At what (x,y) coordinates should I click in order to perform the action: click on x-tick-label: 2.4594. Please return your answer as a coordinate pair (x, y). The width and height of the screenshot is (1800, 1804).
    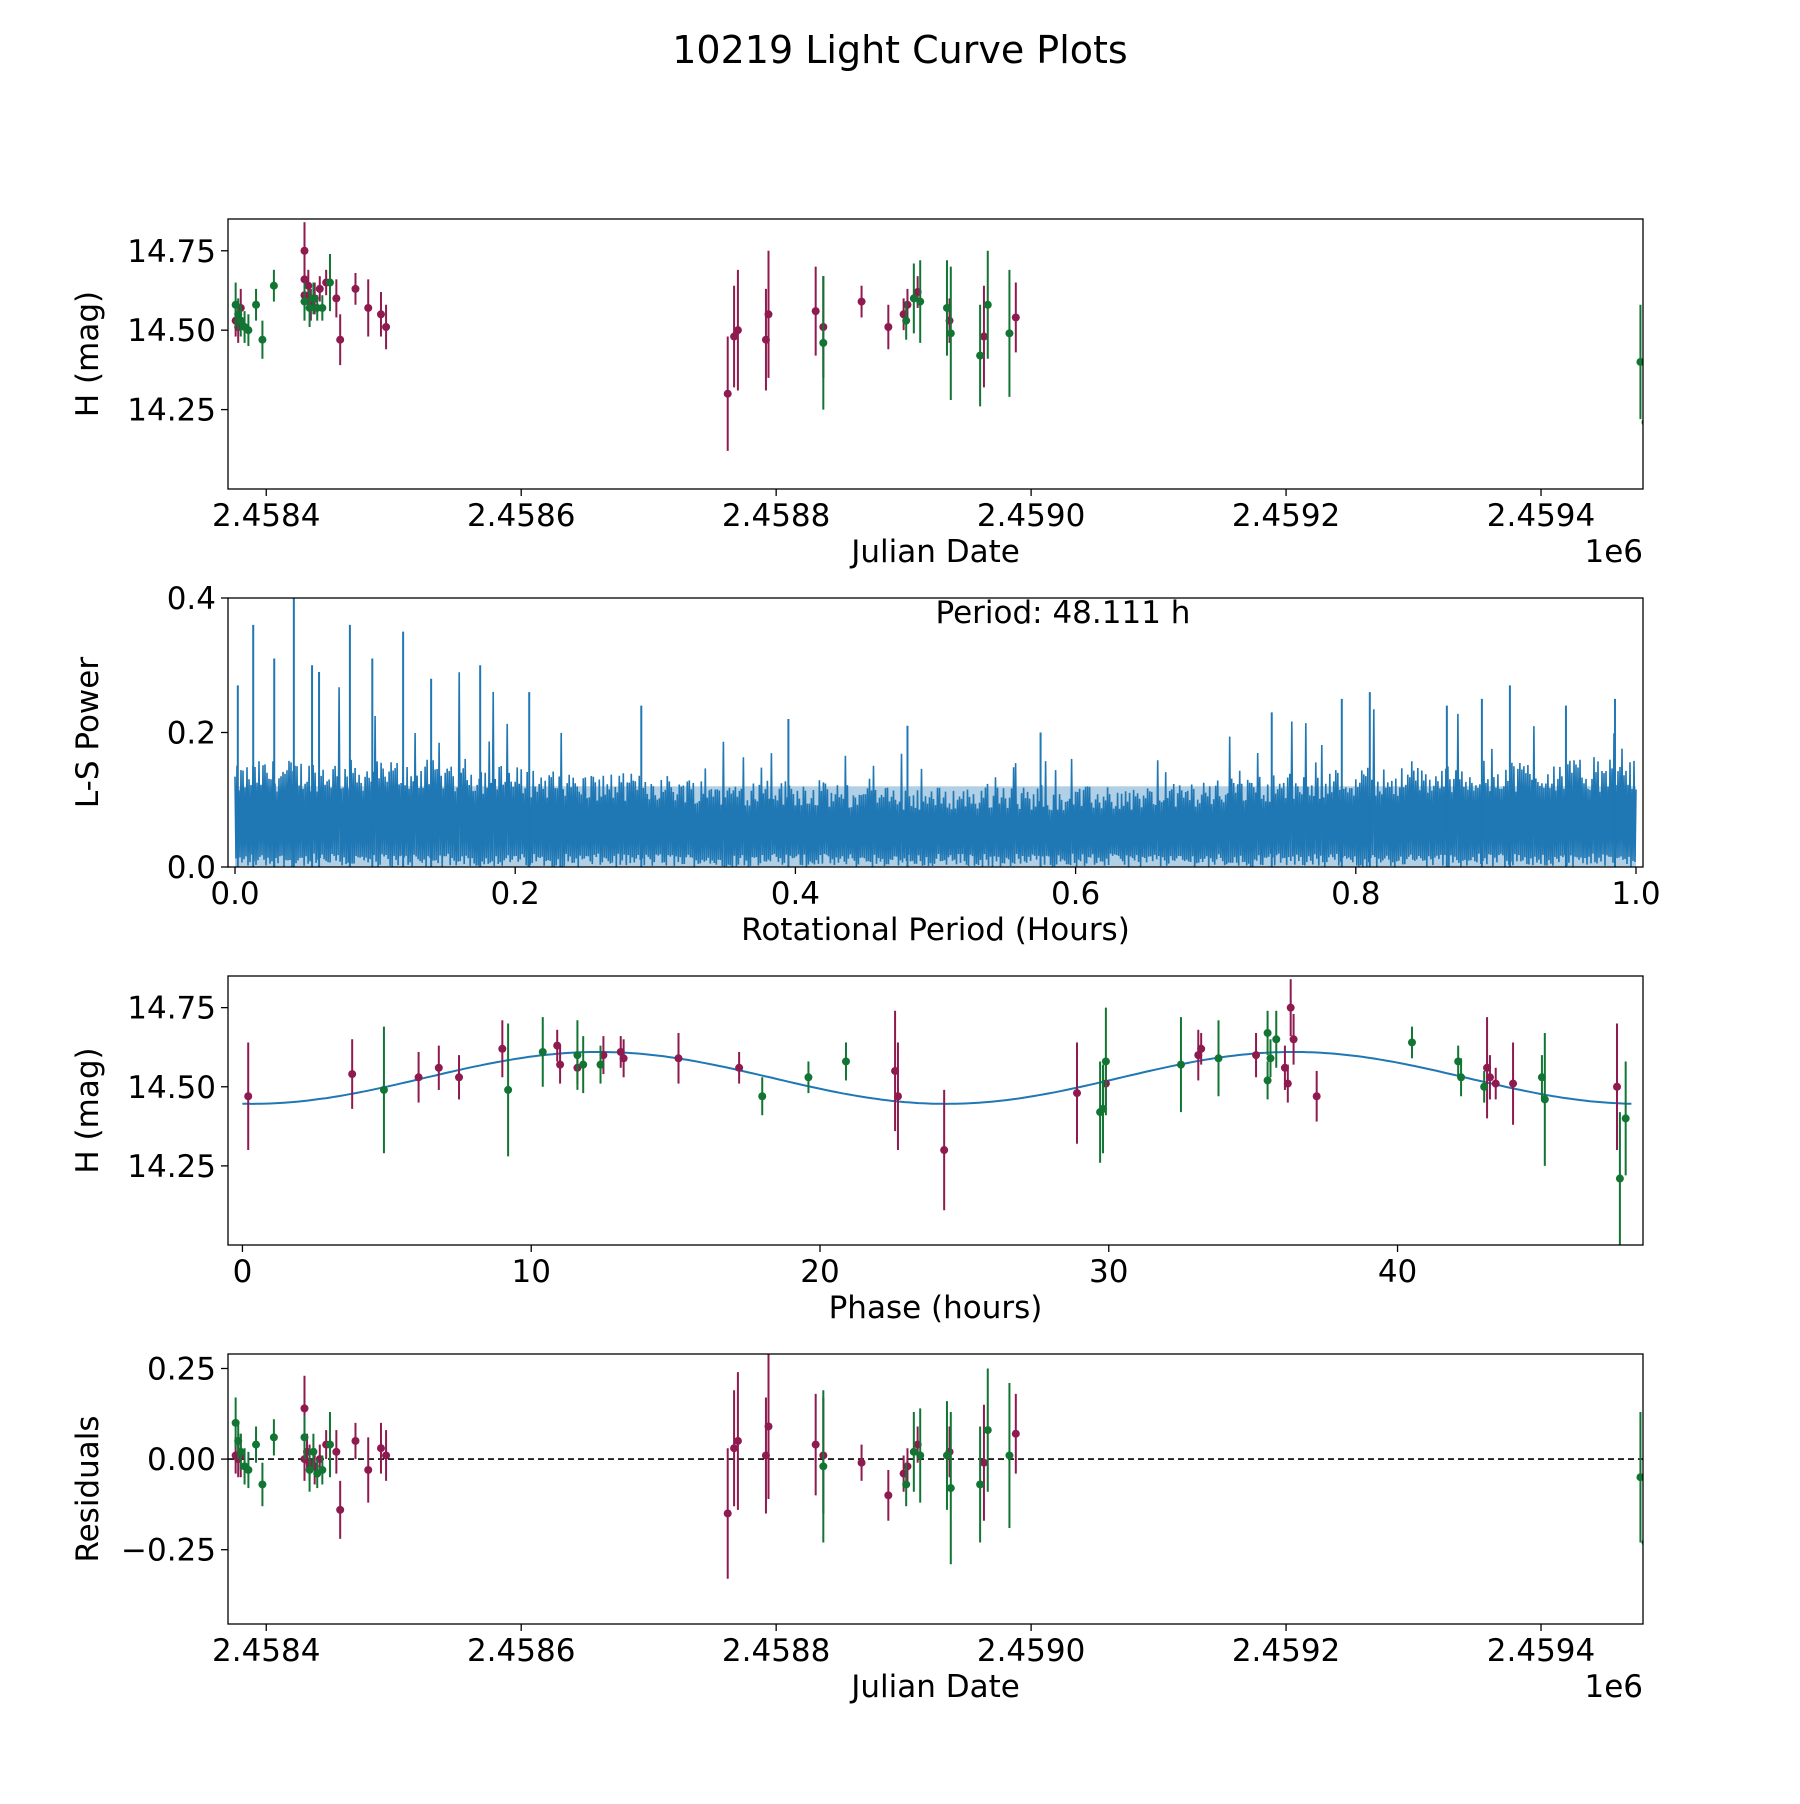
    Looking at the image, I should click on (1541, 516).